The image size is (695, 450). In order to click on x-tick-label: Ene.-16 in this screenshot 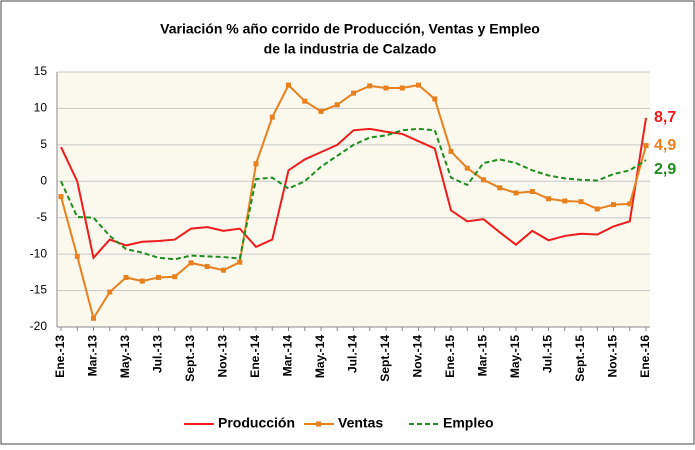, I will do `click(645, 356)`.